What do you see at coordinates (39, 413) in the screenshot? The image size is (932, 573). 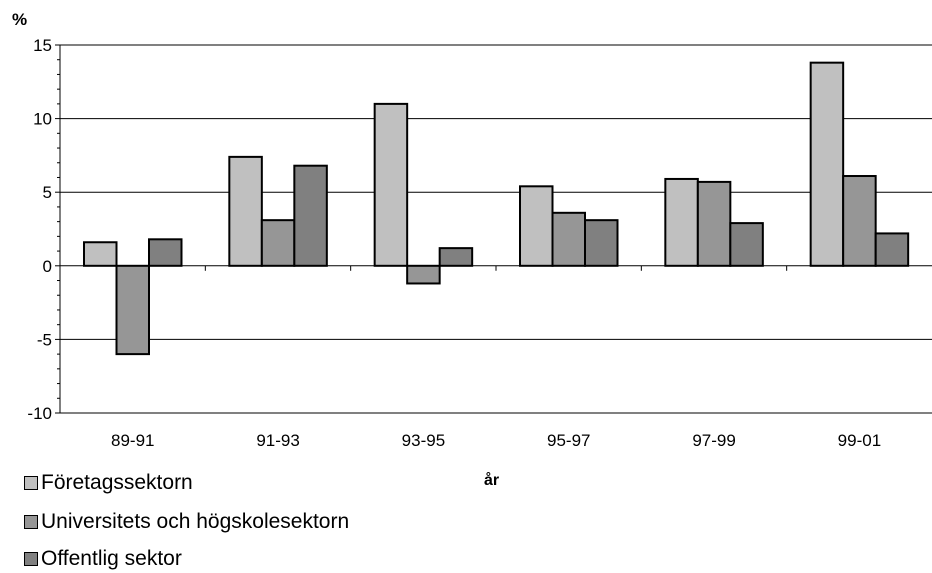 I see `y-tick-label: -10` at bounding box center [39, 413].